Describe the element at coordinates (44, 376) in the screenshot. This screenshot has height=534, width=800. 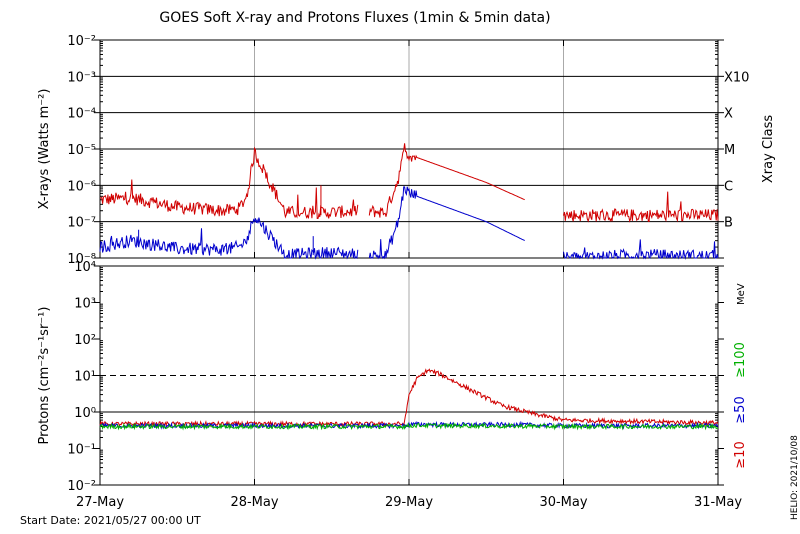
I see `proton-y-axis-label: Protons (cm⁻²s⁻¹sr⁻¹)` at that location.